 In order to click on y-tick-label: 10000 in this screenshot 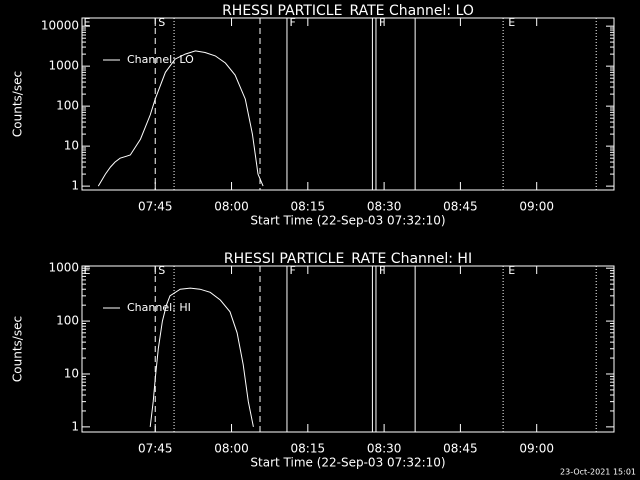, I will do `click(60, 26)`.